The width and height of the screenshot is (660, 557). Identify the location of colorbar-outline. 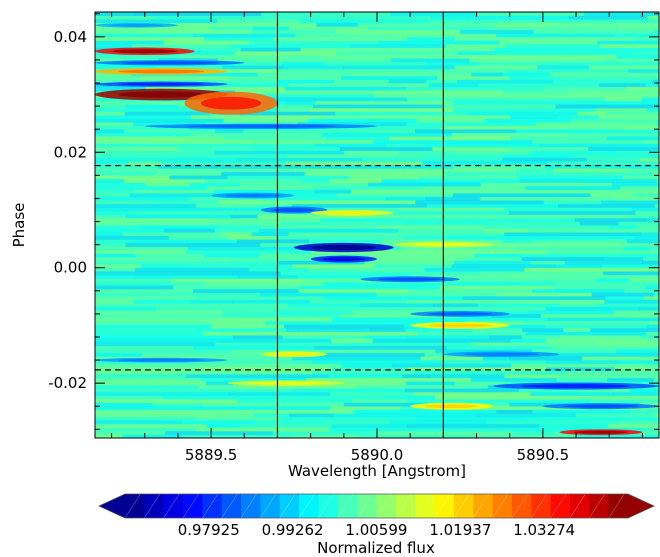
(376, 506).